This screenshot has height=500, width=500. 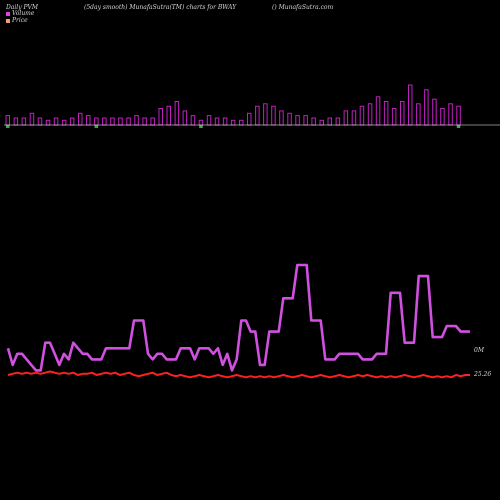 I want to click on chart-header-left: Daily PVM, so click(x=22, y=7).